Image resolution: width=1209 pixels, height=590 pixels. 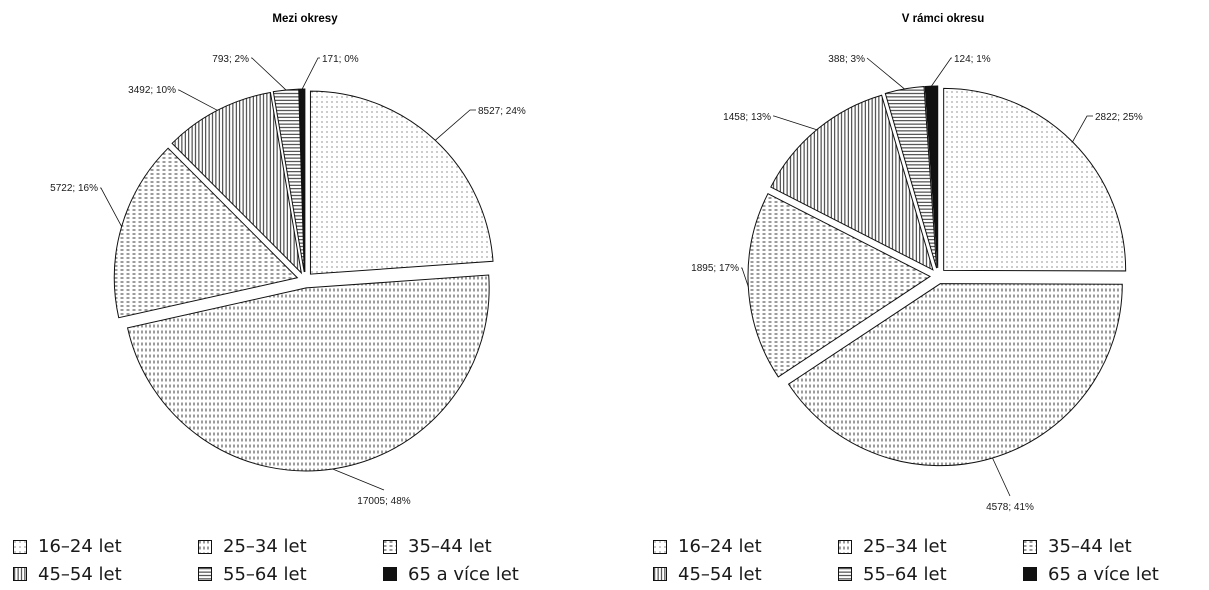 I want to click on data-label: 1895; 17%, so click(x=715, y=268).